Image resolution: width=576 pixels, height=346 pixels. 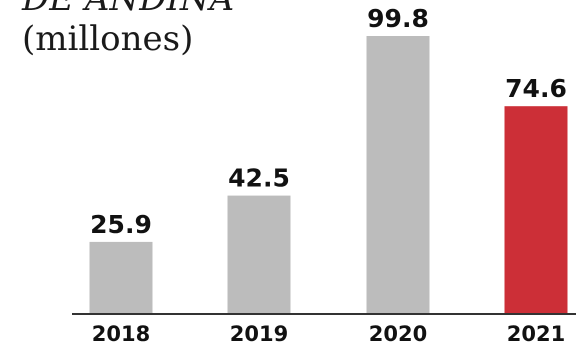 What do you see at coordinates (127, 9) in the screenshot?
I see `chart-title: DE ANDINA` at bounding box center [127, 9].